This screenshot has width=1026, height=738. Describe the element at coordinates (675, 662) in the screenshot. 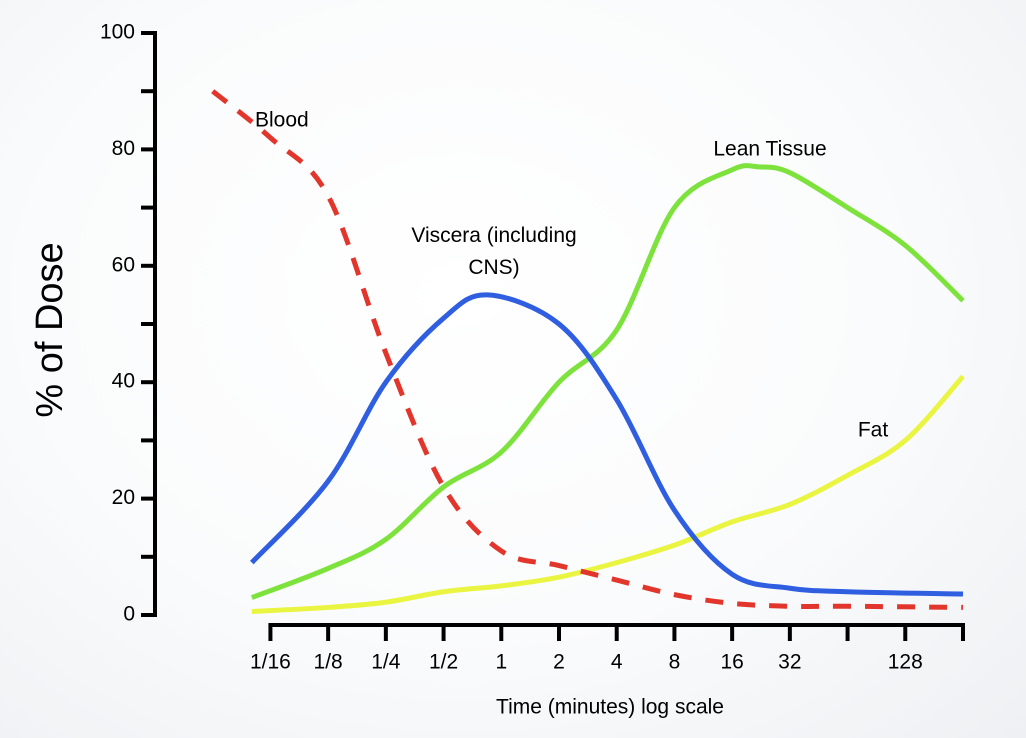

I see `x-tick-label: 8` at that location.